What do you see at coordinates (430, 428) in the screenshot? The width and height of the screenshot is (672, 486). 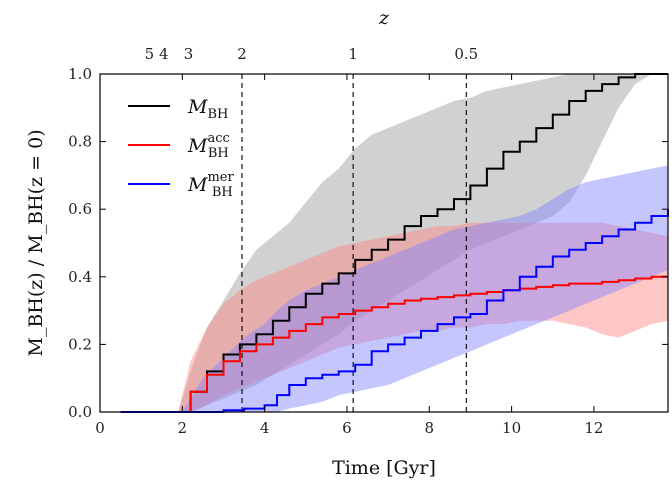 I see `x-tick-label: 8` at bounding box center [430, 428].